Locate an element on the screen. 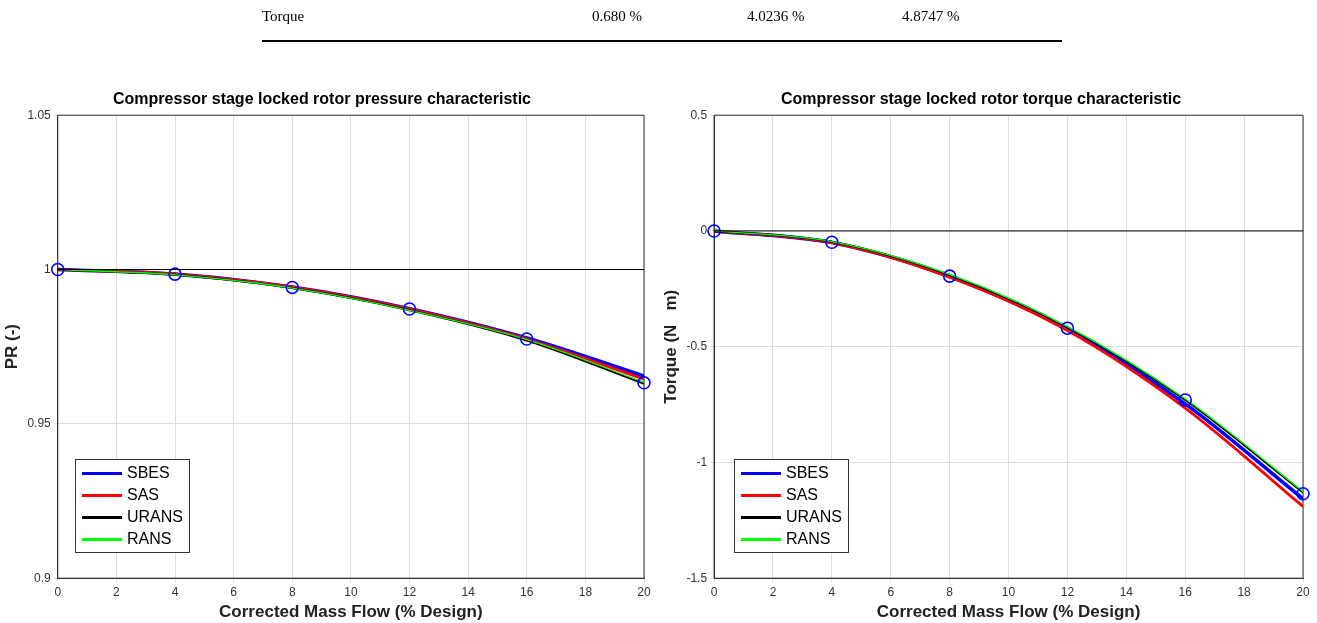  y-tick-label: 0.95 is located at coordinates (39, 423).